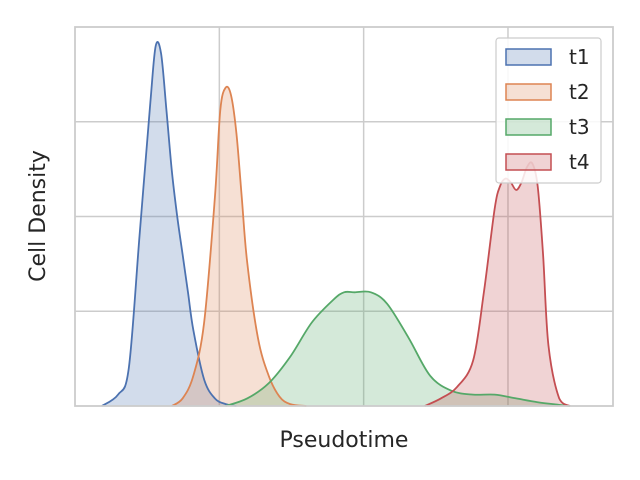 This screenshot has width=640, height=480. What do you see at coordinates (38, 216) in the screenshot?
I see `y-axis-label: Cell Density` at bounding box center [38, 216].